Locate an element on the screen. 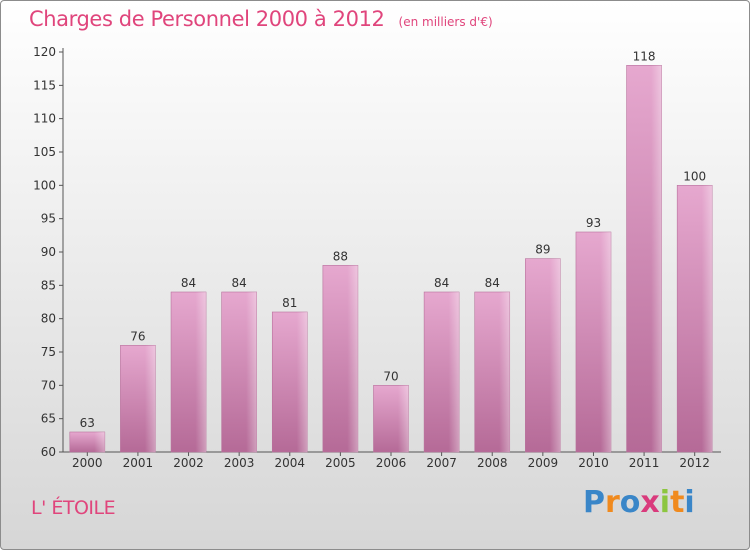 Image resolution: width=750 pixels, height=550 pixels. logo-letter: r is located at coordinates (612, 502).